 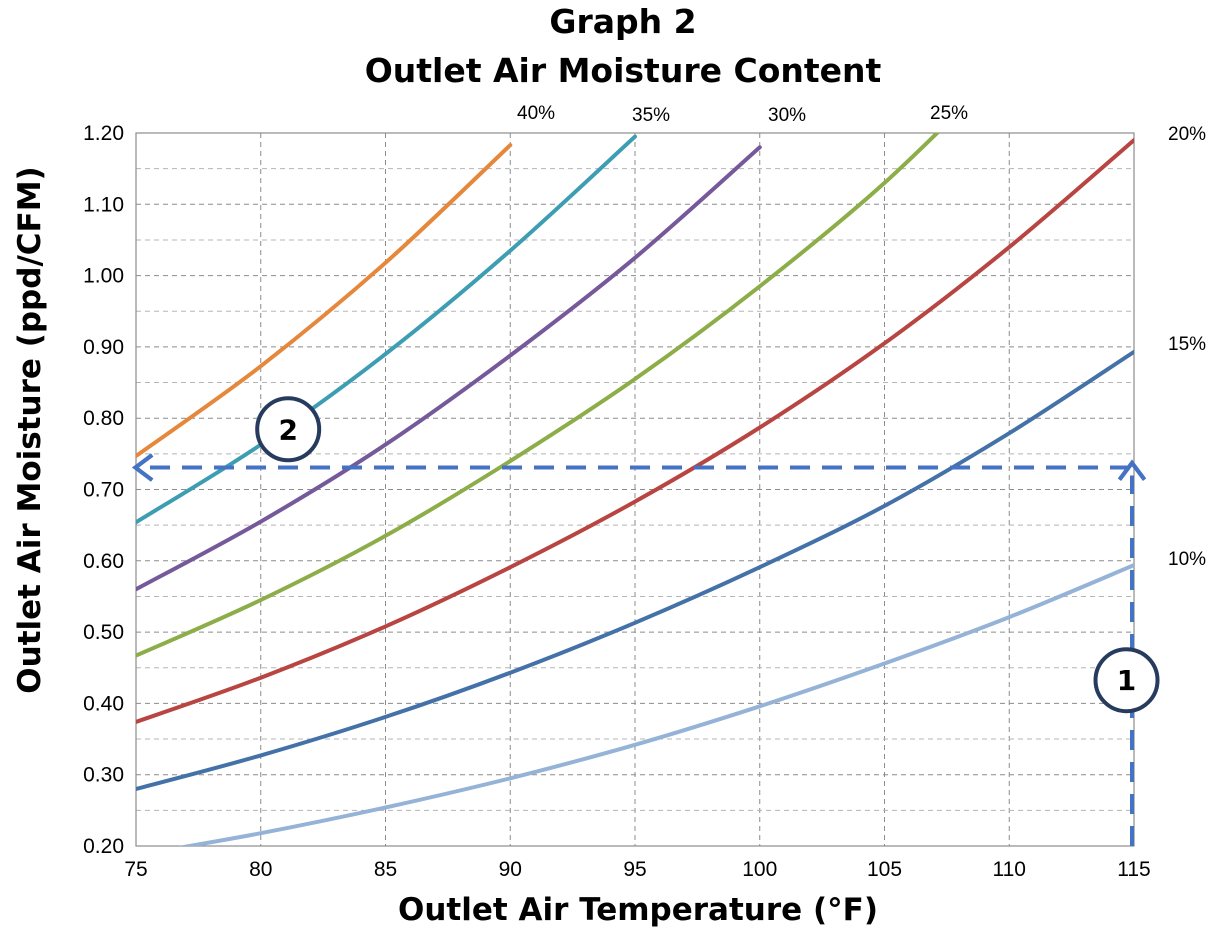 I want to click on y-tick-label: 0.60, so click(x=103, y=561).